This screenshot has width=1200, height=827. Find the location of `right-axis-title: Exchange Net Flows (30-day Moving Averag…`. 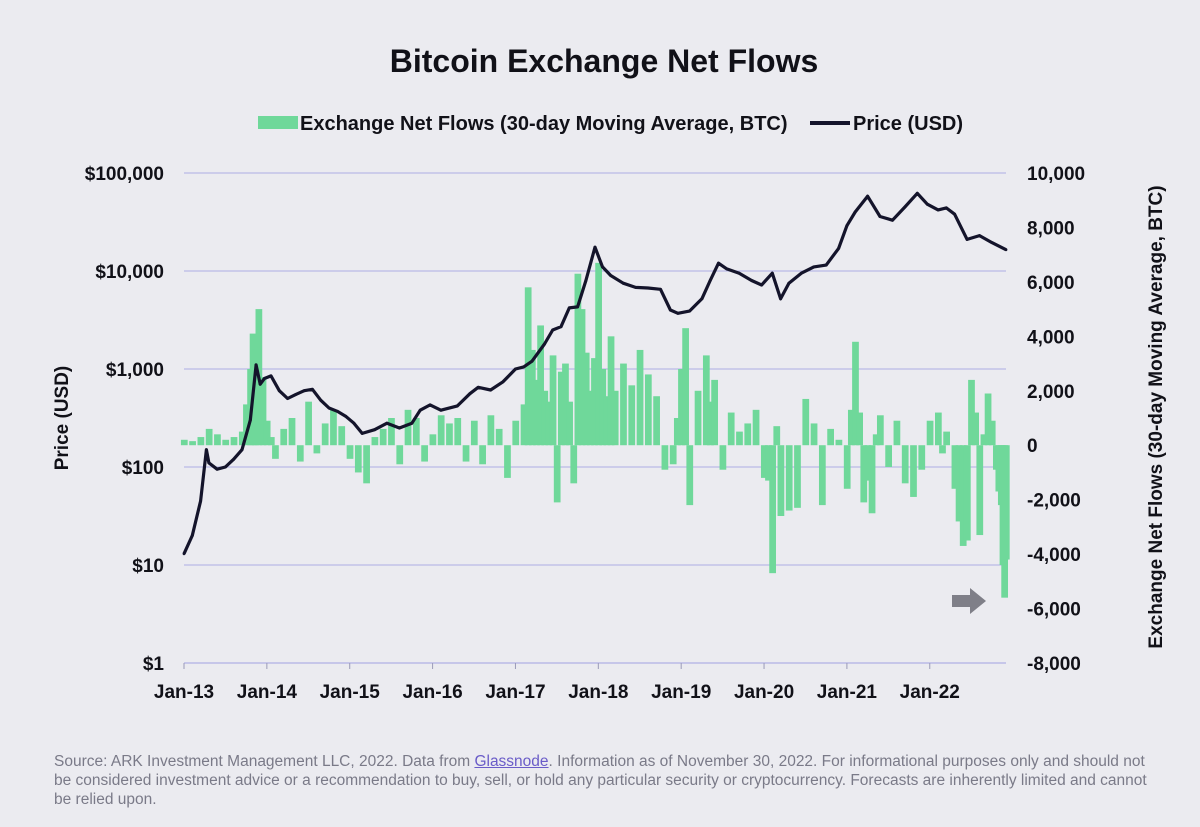

right-axis-title: Exchange Net Flows (30-day Moving Averag… is located at coordinates (1156, 416).